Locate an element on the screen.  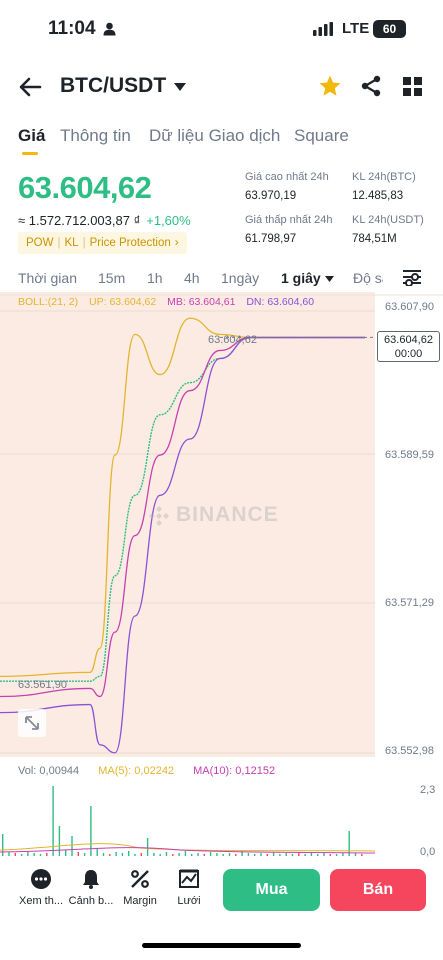
sell-button: Bán is located at coordinates (378, 890).